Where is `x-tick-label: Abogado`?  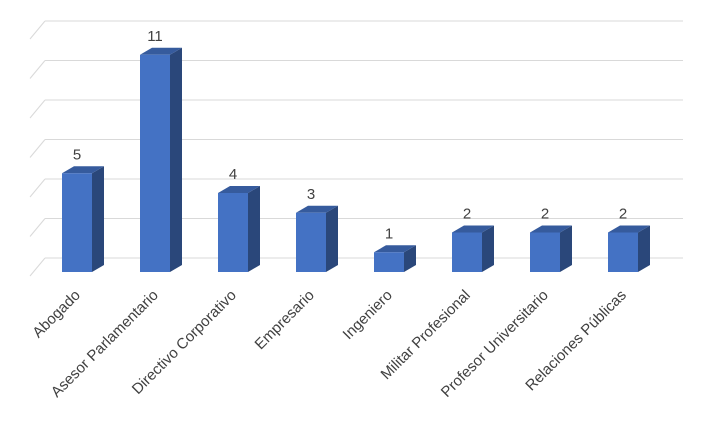
x-tick-label: Abogado is located at coordinates (56, 314).